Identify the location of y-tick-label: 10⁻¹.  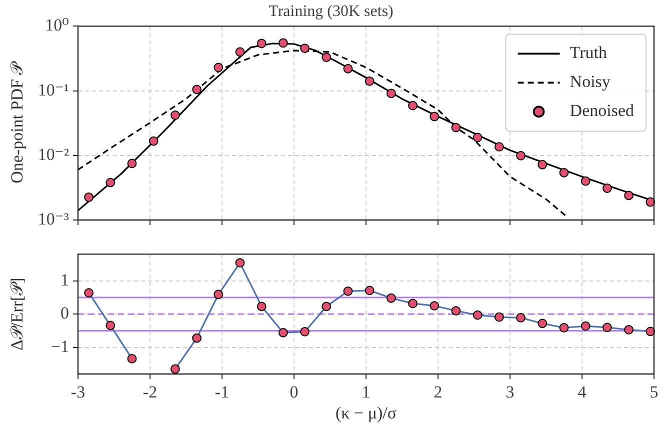
(53, 90).